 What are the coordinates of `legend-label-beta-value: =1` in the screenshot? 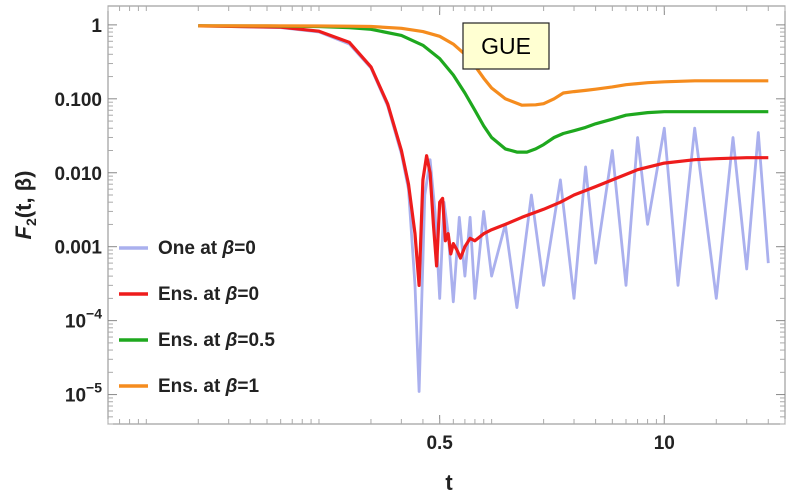 It's located at (248, 386).